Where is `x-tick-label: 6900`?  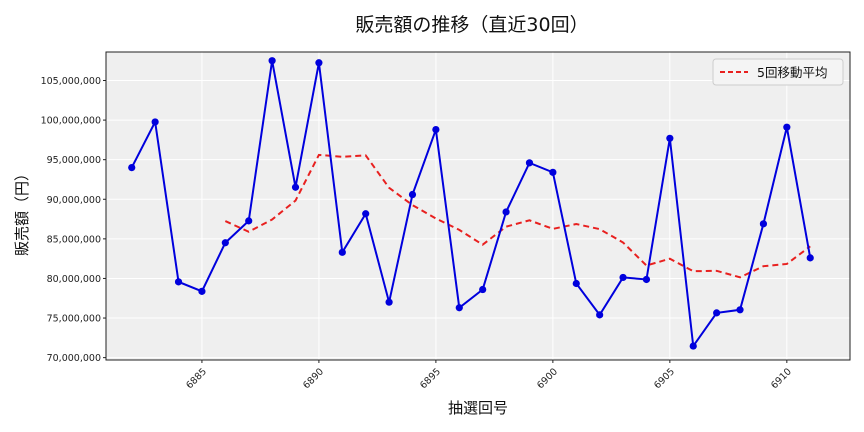 x-tick-label: 6900 is located at coordinates (547, 378).